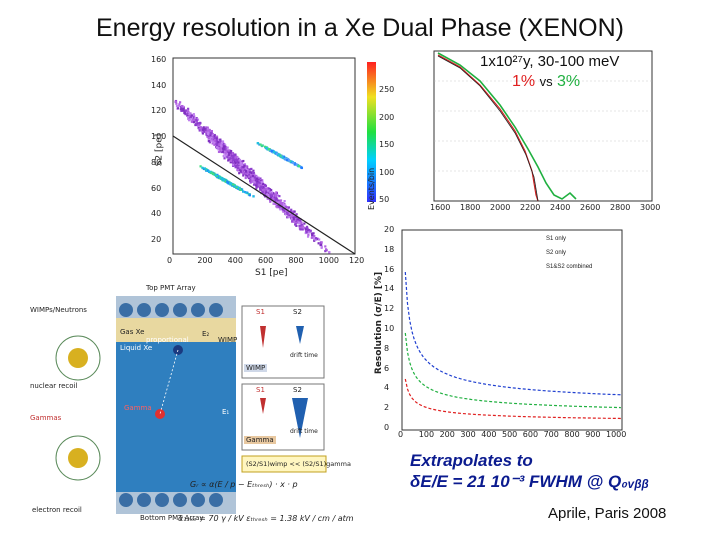 The image size is (720, 540). I want to click on scatter-svg, so click(274, 156).